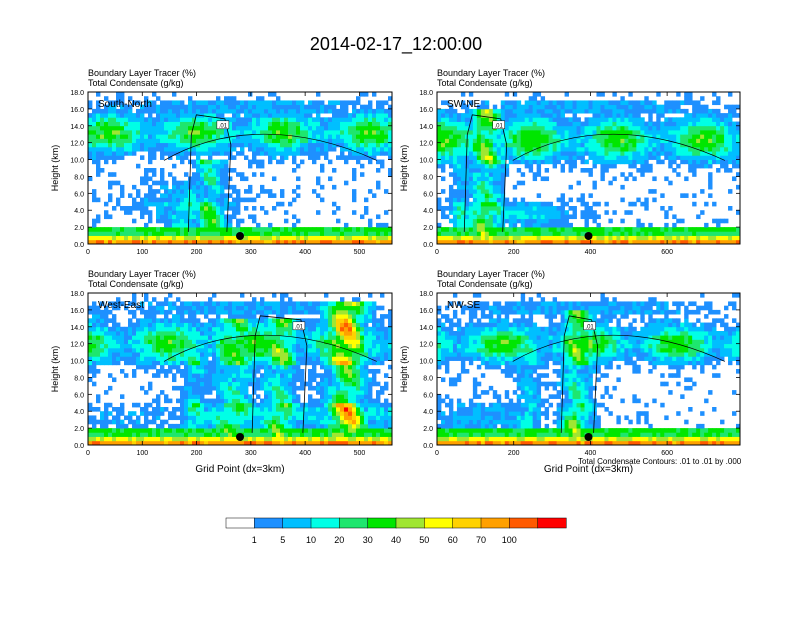 This screenshot has height=617, width=792. I want to click on y-tick-label: 6.0, so click(428, 194).